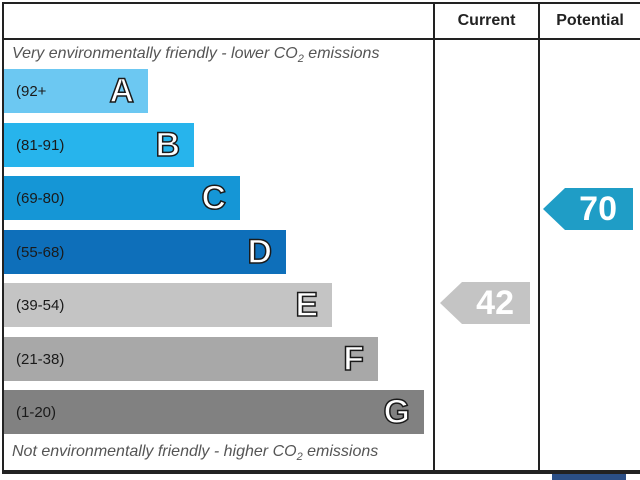 This screenshot has height=480, width=640. What do you see at coordinates (40, 359) in the screenshot?
I see `band-f-range: (21-38)` at bounding box center [40, 359].